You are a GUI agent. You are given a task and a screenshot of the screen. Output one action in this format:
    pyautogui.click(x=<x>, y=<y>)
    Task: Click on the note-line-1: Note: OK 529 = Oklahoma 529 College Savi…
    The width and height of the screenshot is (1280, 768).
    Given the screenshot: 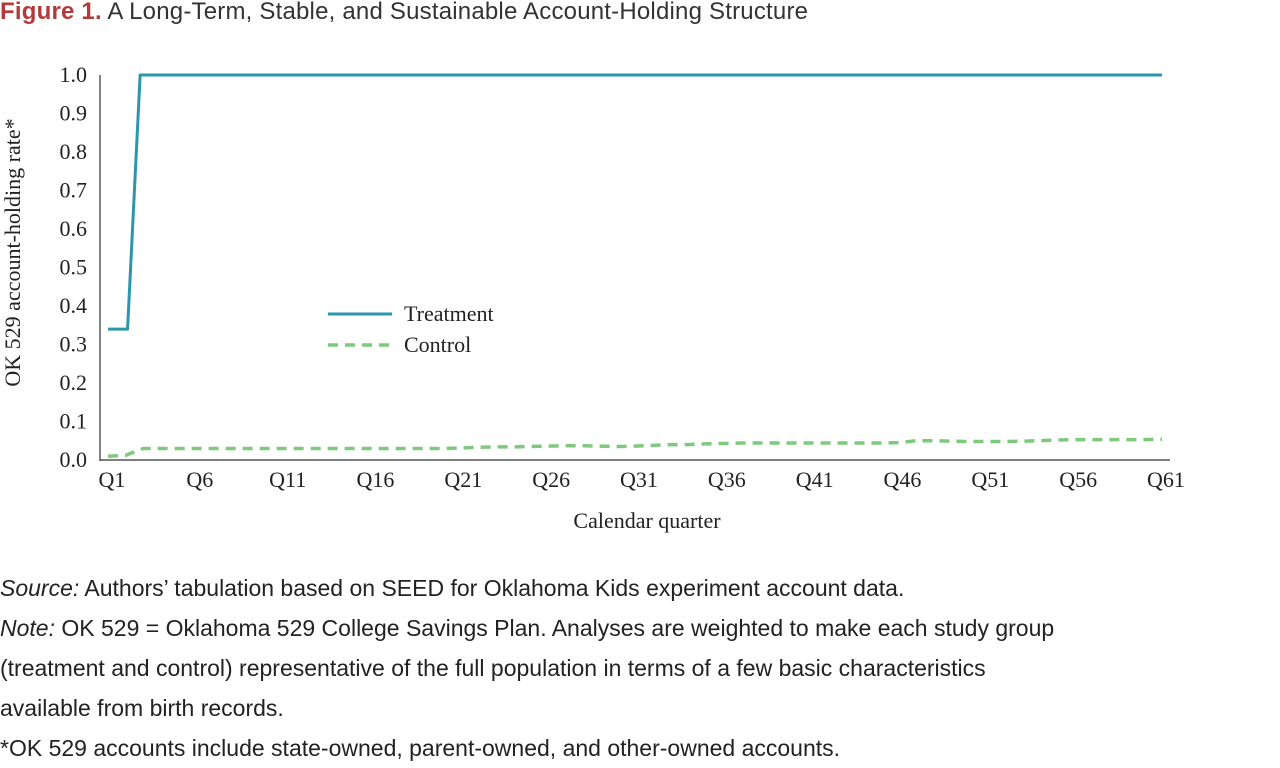 What is the action you would take?
    pyautogui.click(x=640, y=628)
    